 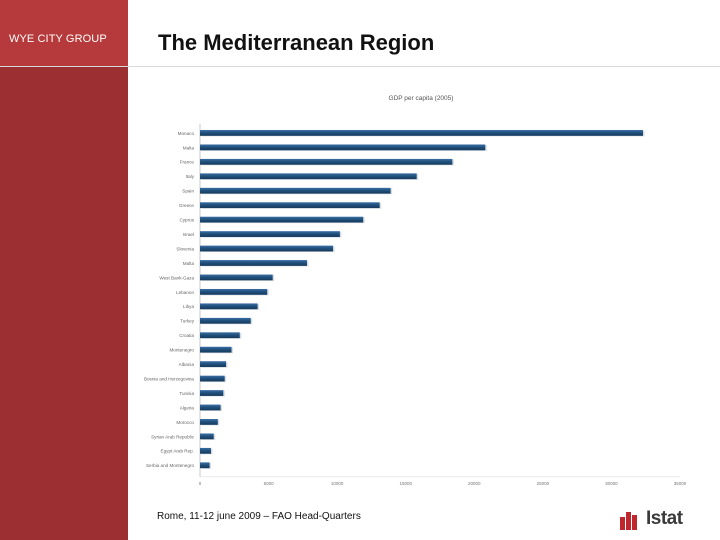 I want to click on category-label: Bosnia and Herzegovina, so click(x=169, y=378).